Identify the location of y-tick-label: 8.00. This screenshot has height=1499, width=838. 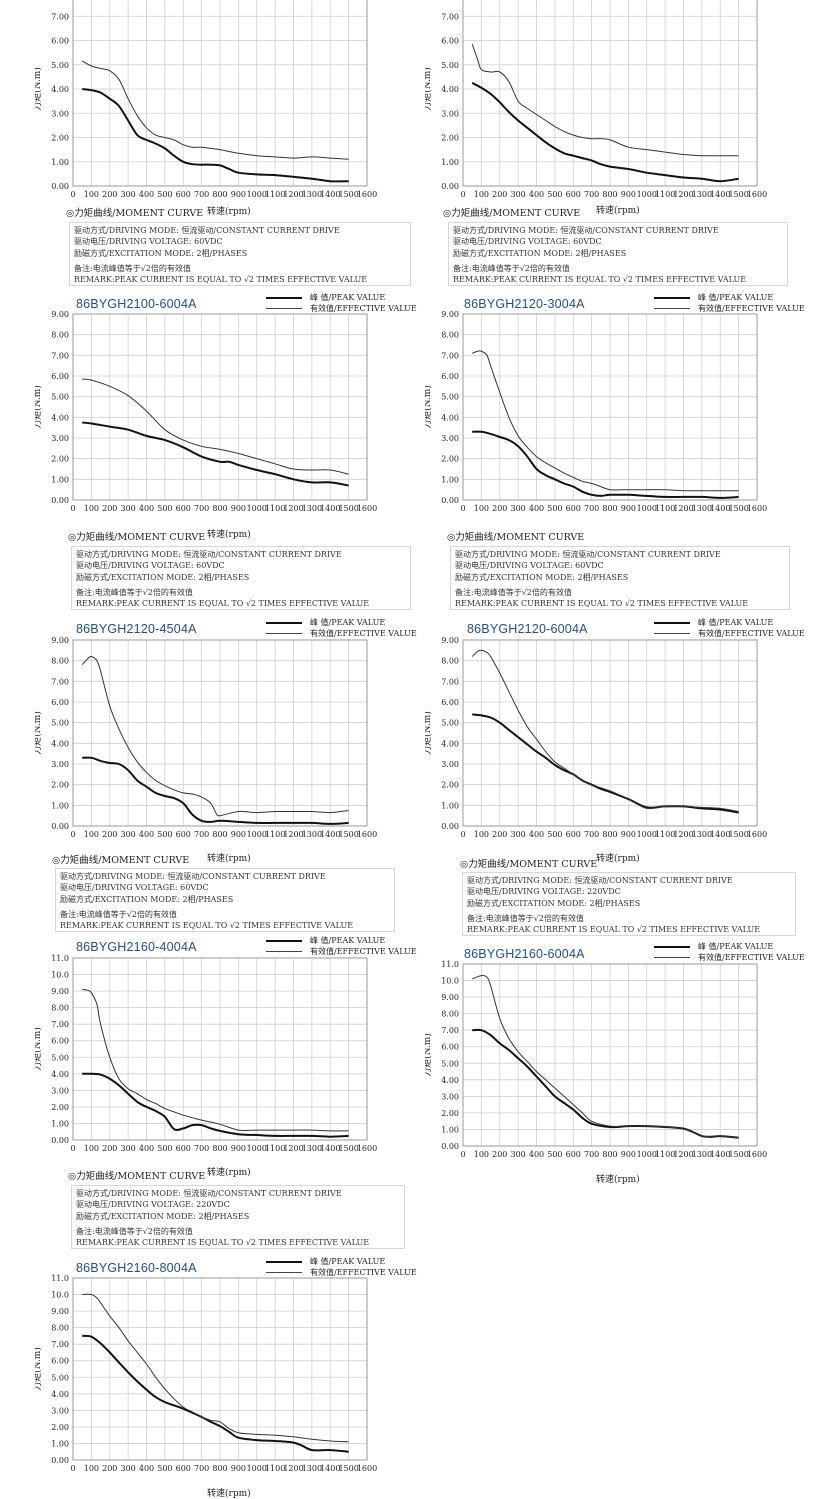
(60, 1008).